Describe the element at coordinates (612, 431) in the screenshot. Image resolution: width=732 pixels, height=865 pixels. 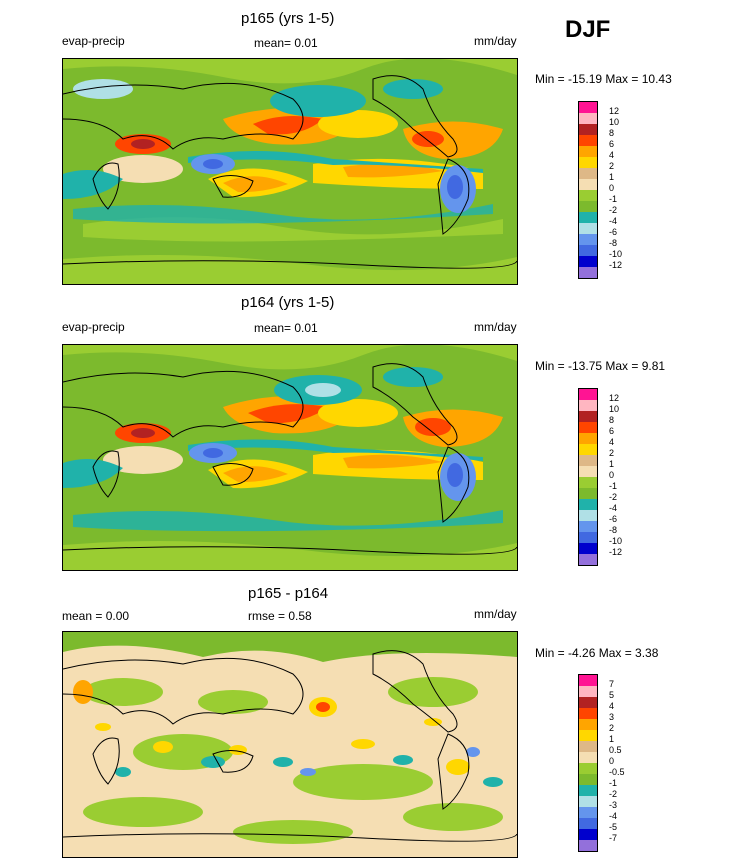
I see `colorbar-label: 6` at that location.